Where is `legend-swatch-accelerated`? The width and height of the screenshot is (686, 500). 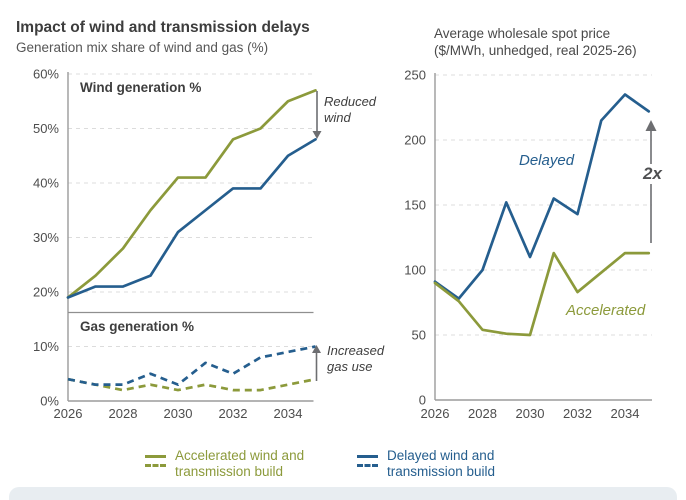 legend-swatch-accelerated is located at coordinates (155, 464).